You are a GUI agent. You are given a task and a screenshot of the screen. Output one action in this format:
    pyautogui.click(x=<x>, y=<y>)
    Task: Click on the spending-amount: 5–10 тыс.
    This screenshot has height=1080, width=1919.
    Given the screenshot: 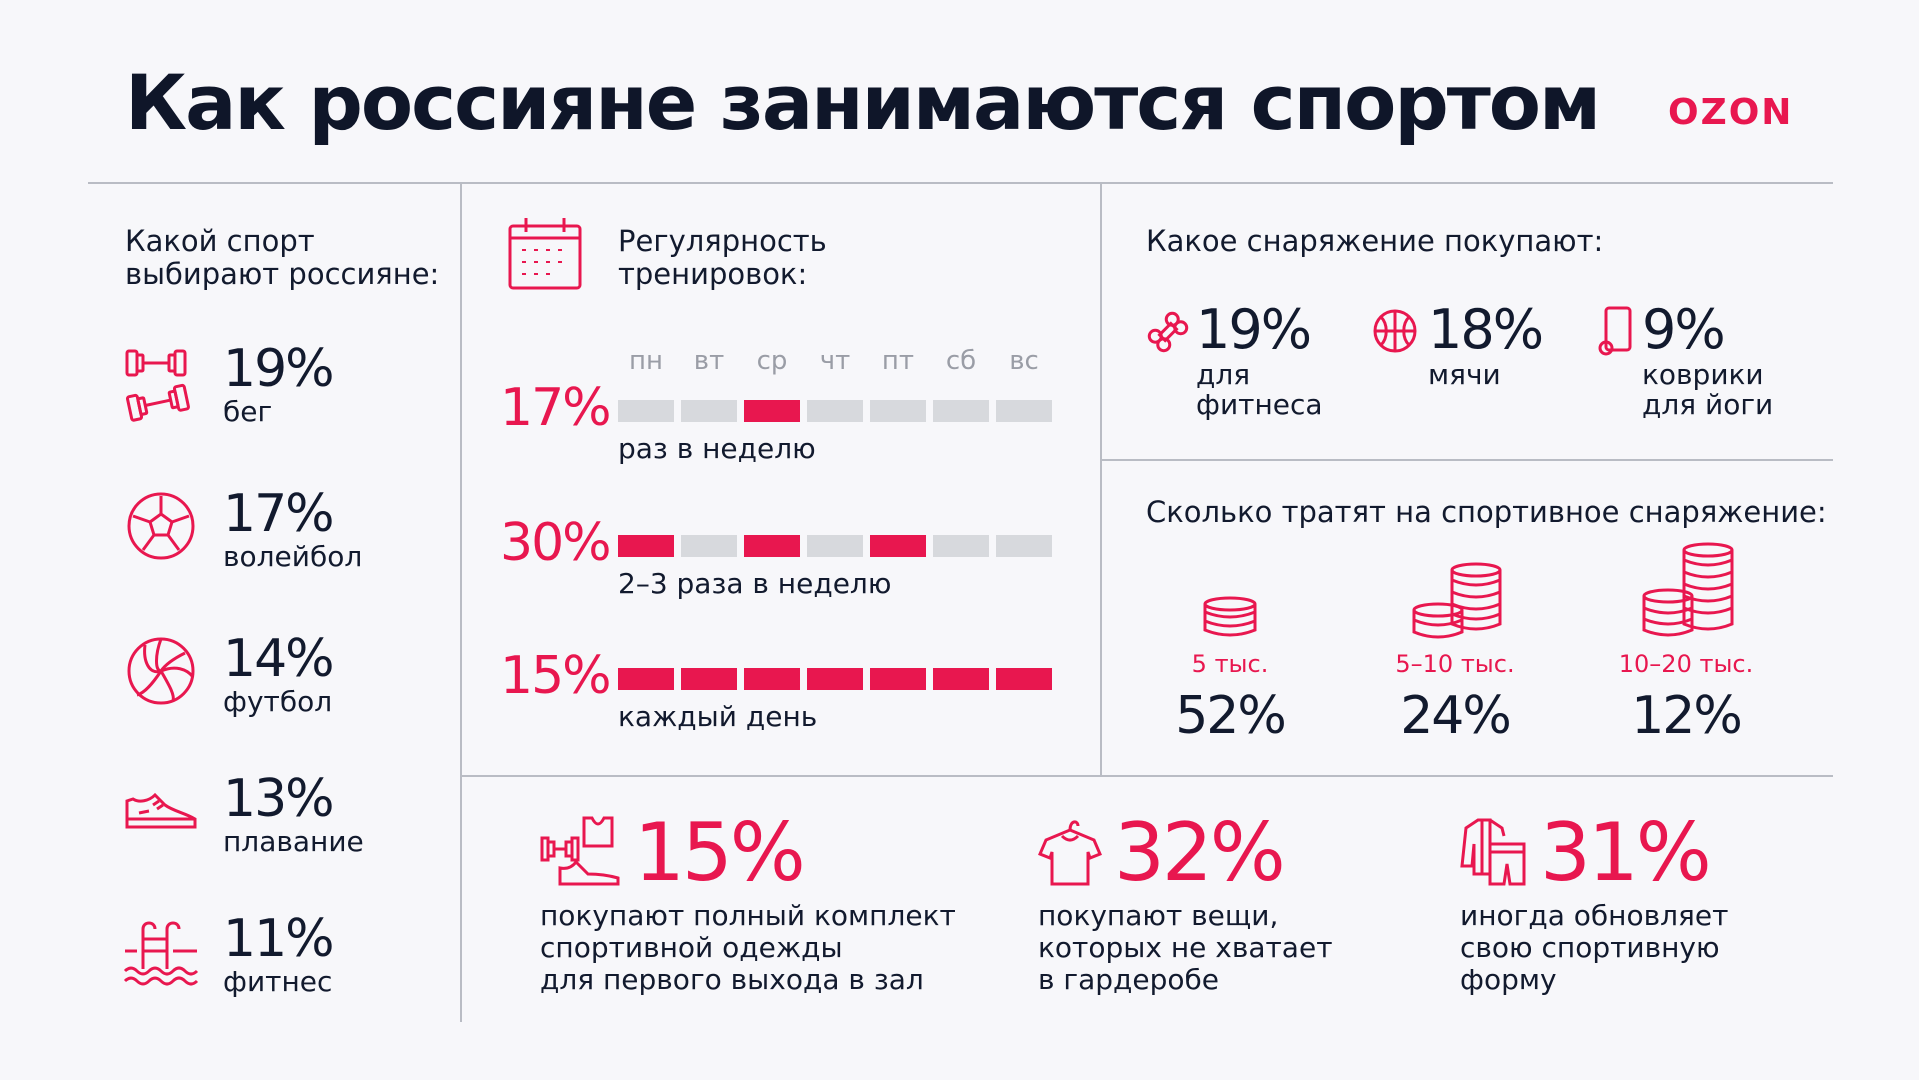 What is the action you would take?
    pyautogui.click(x=1455, y=664)
    